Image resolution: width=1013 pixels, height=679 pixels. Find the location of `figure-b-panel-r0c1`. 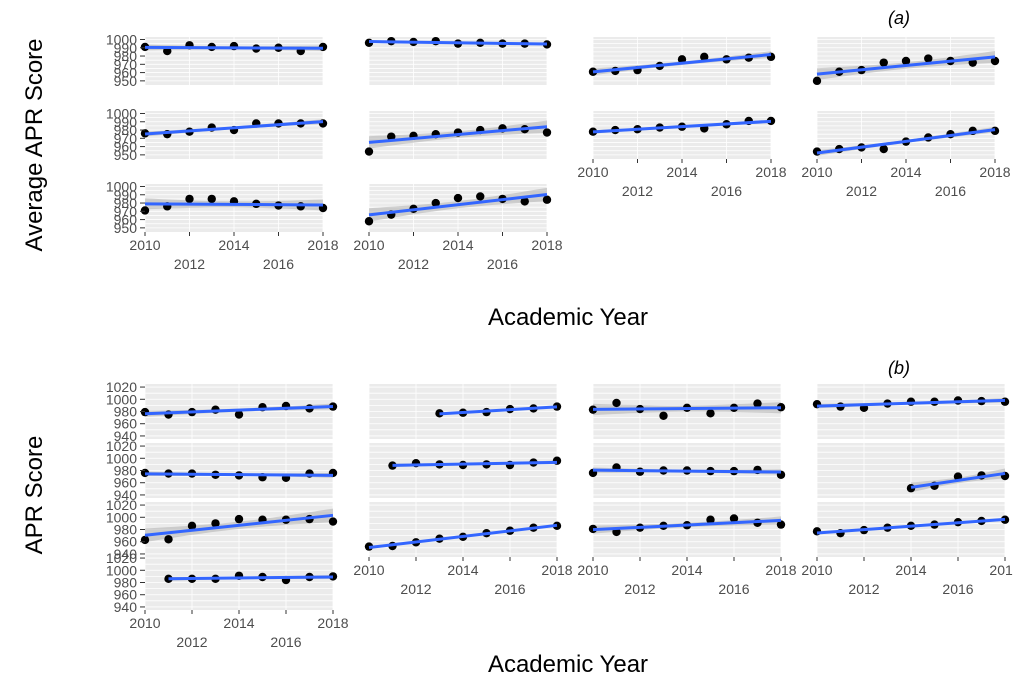

figure-b-panel-r0c1 is located at coordinates (465, 411).